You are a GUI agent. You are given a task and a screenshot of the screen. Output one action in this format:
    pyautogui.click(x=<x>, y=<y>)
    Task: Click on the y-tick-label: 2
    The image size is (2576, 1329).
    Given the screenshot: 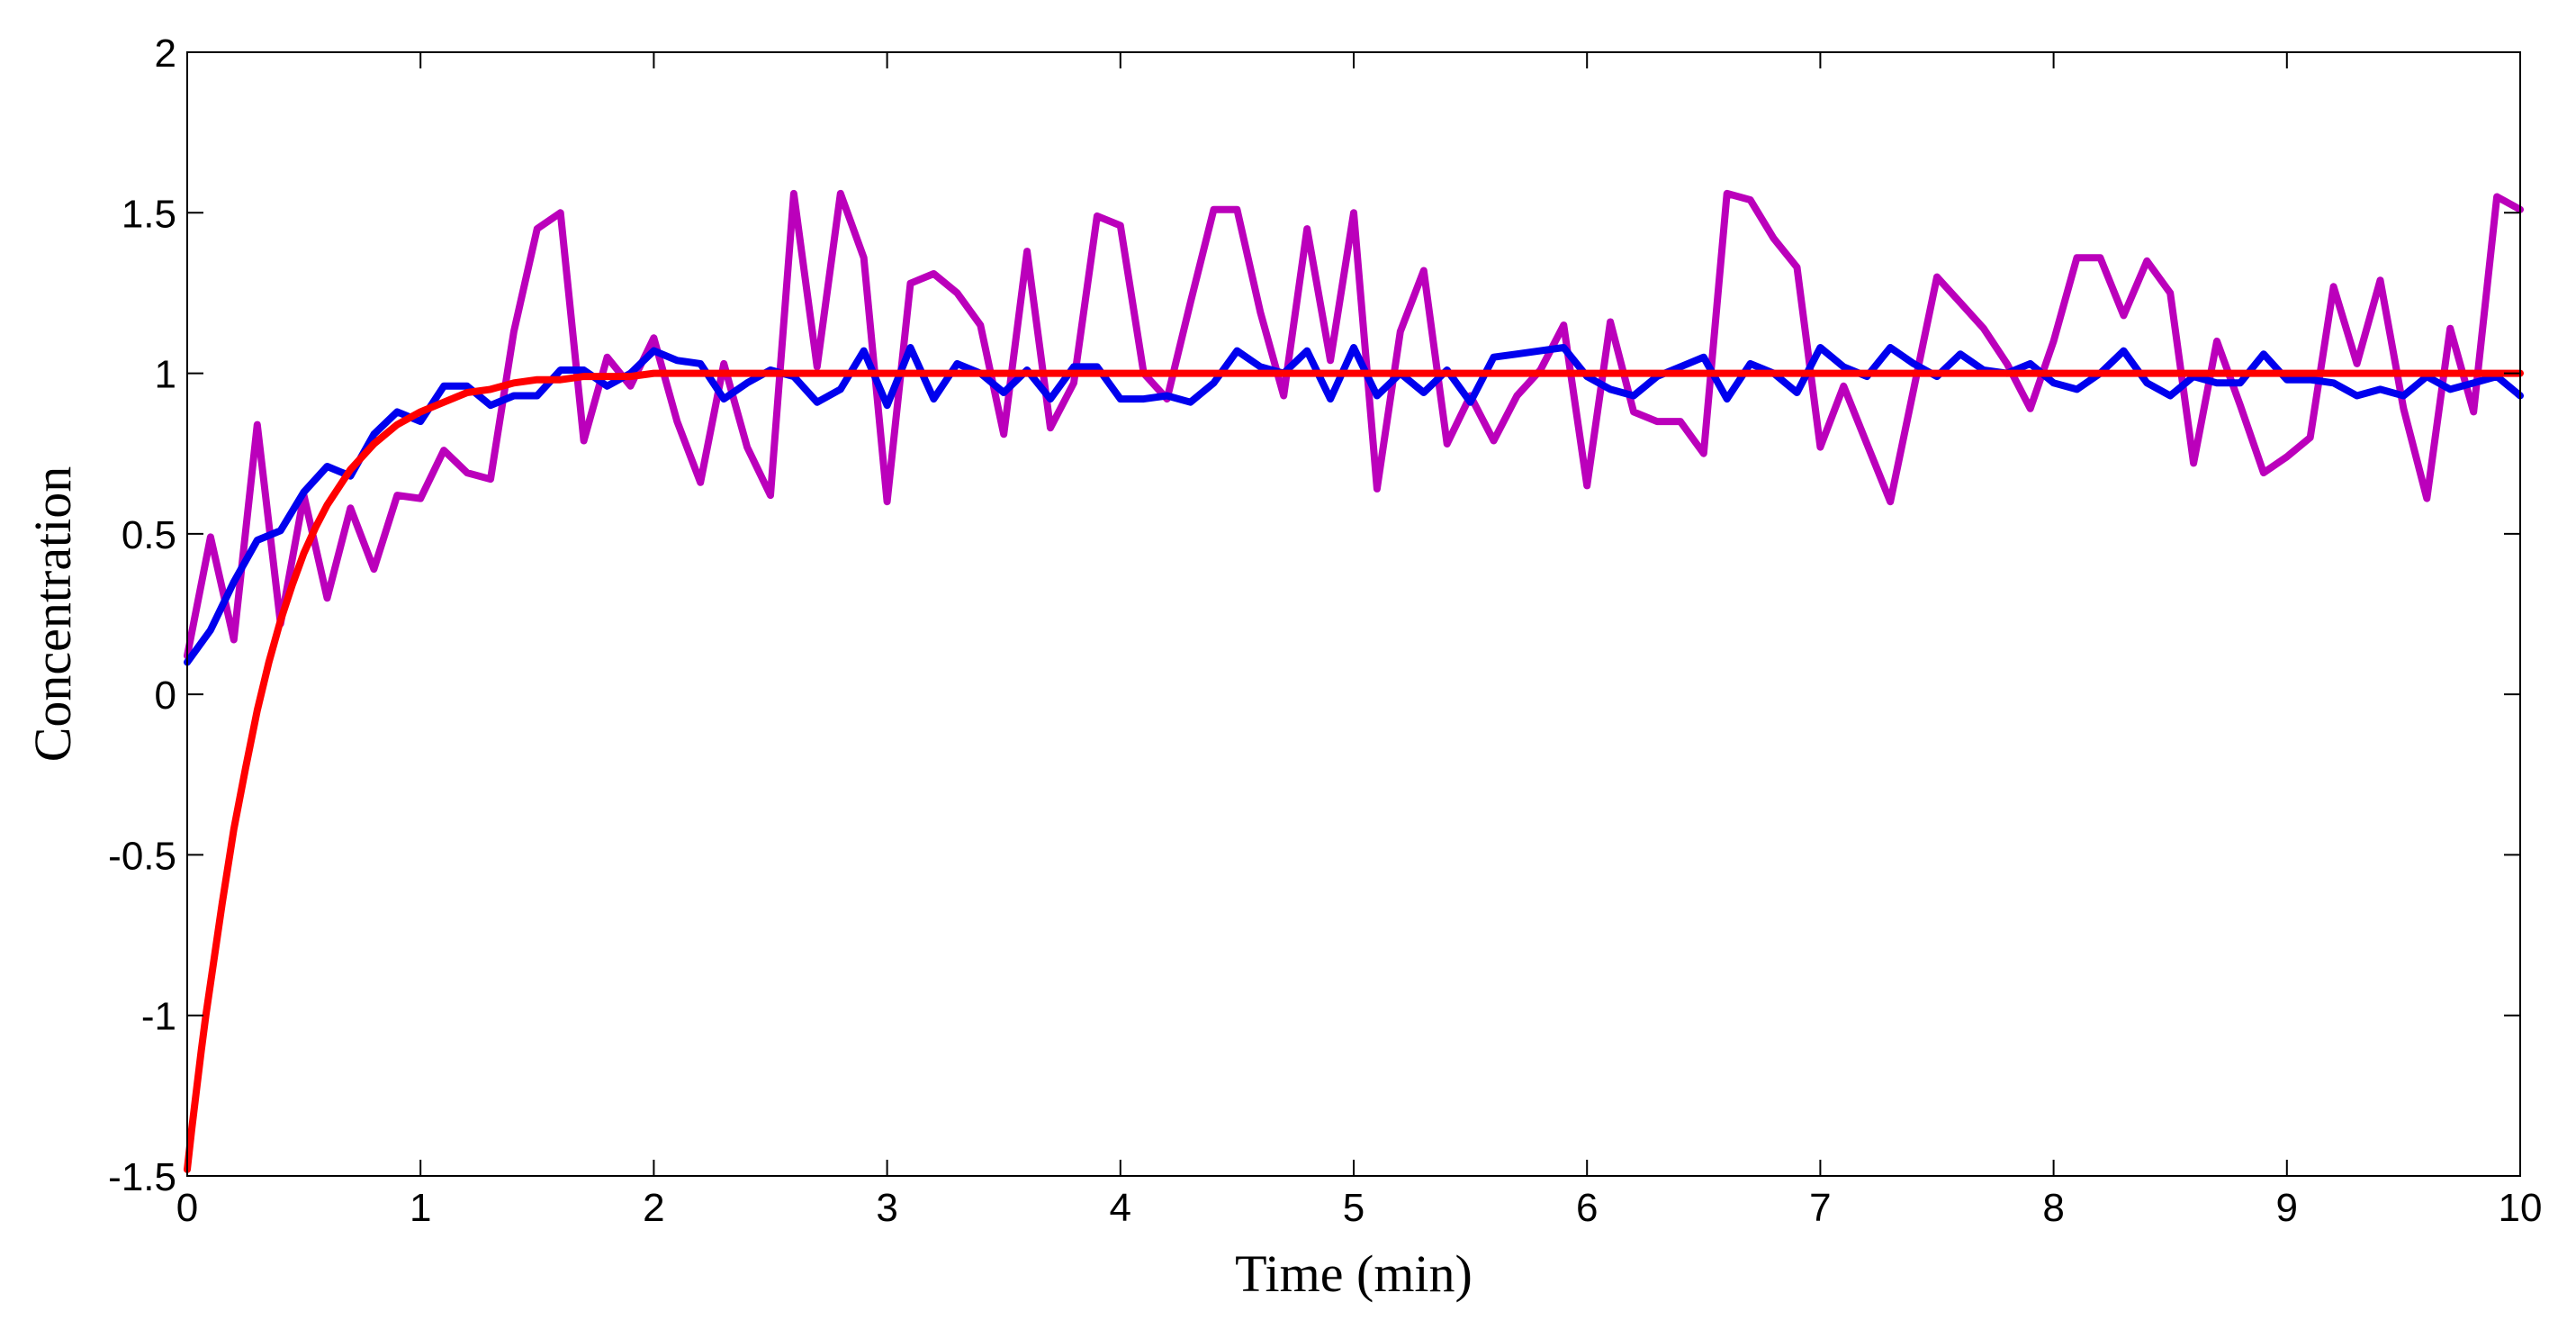 What is the action you would take?
    pyautogui.click(x=165, y=54)
    